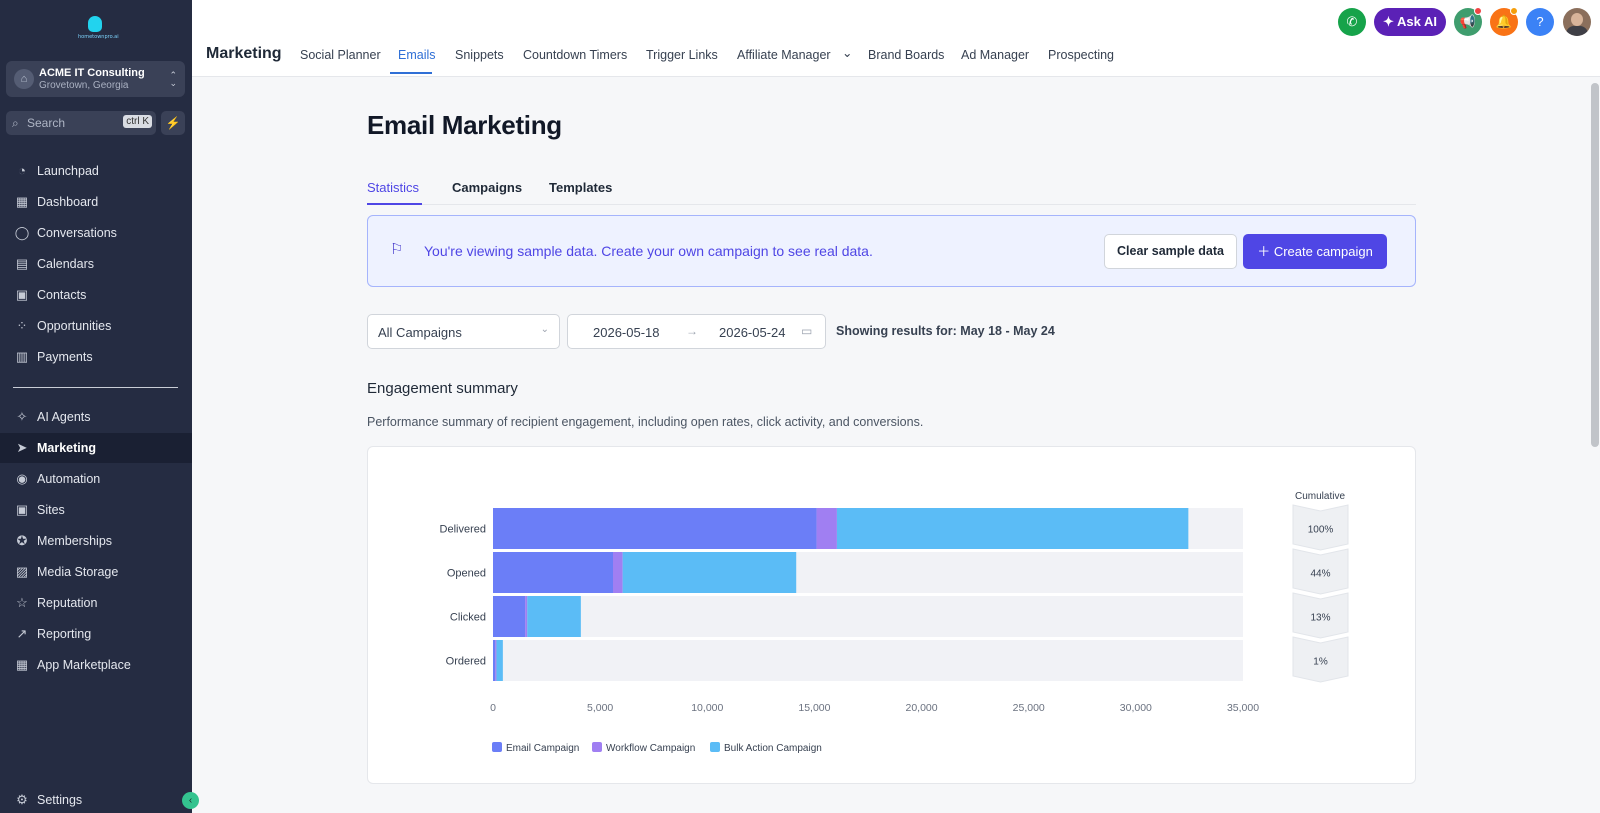  What do you see at coordinates (1540, 22) in the screenshot?
I see `help-icon: ?` at bounding box center [1540, 22].